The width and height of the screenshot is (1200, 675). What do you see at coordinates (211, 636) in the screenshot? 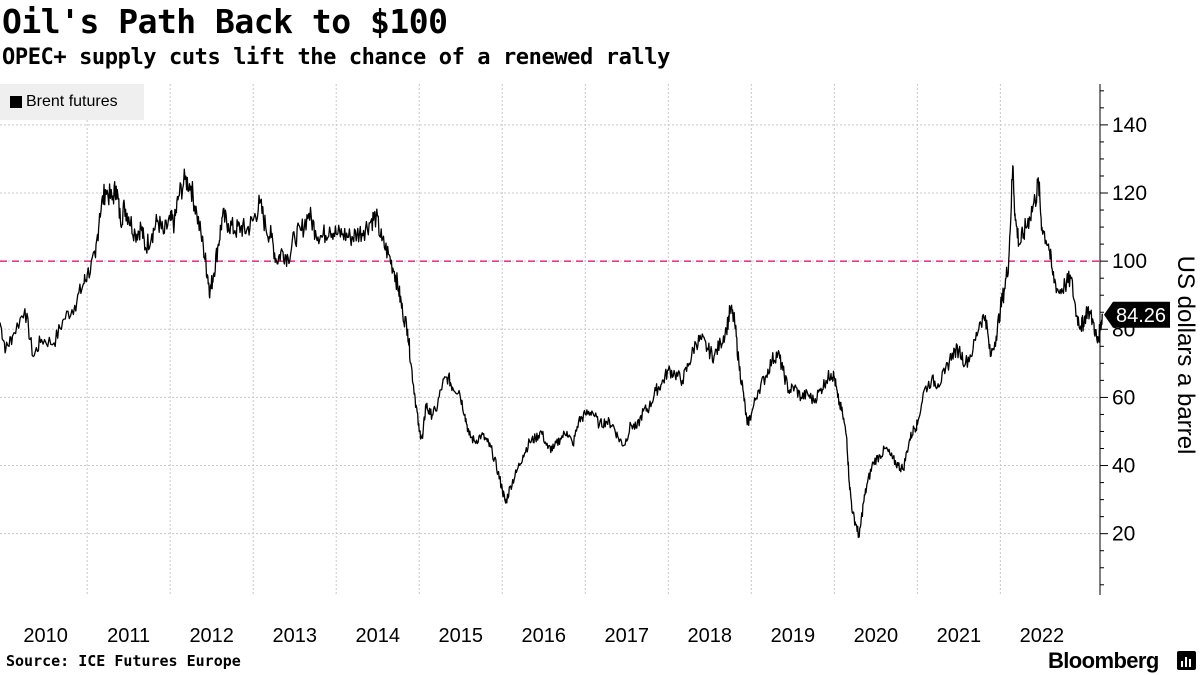
I see `x-tick-label-2012: 2012` at bounding box center [211, 636].